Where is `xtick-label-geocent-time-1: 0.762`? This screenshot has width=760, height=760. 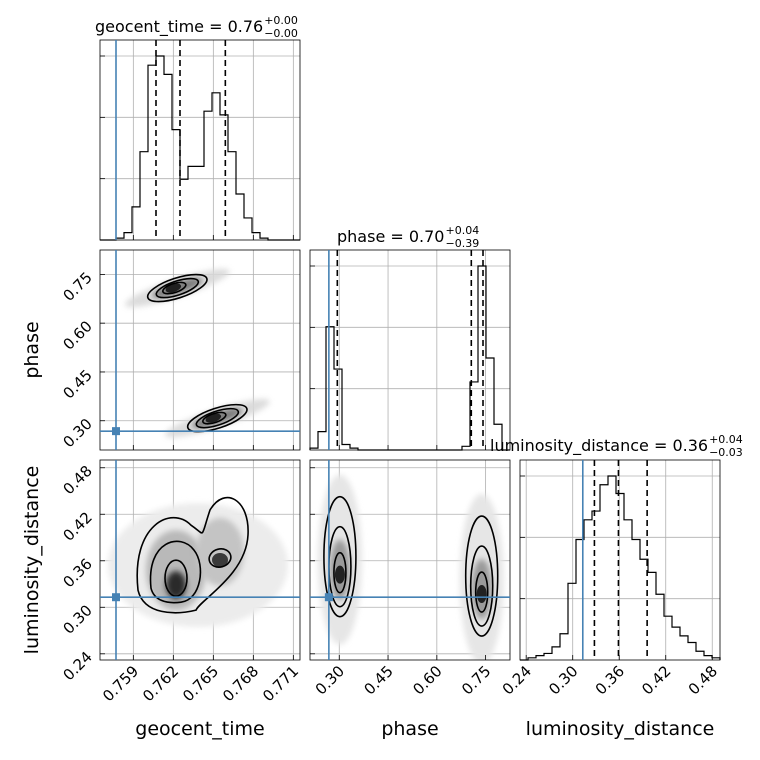 xtick-label-geocent-time-1: 0.762 is located at coordinates (160, 683).